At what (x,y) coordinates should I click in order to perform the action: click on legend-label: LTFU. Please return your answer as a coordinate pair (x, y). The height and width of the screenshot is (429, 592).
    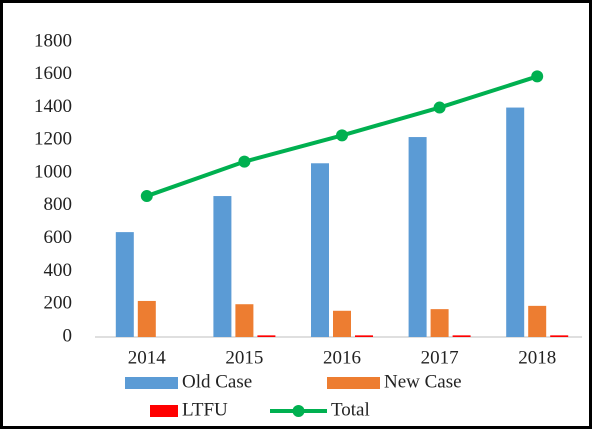
    Looking at the image, I should click on (205, 409).